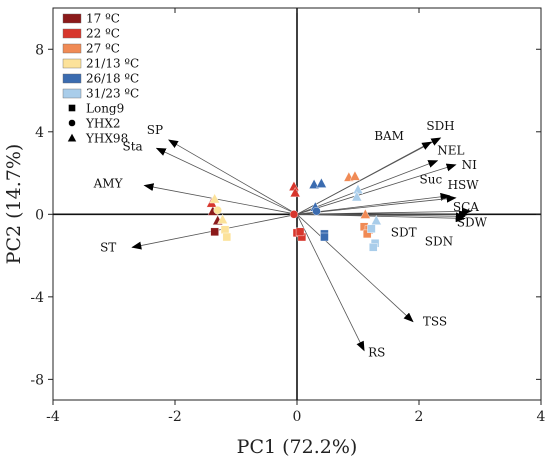 The image size is (550, 465). I want to click on y-axis-title: PC2 (14.7%), so click(14, 204).